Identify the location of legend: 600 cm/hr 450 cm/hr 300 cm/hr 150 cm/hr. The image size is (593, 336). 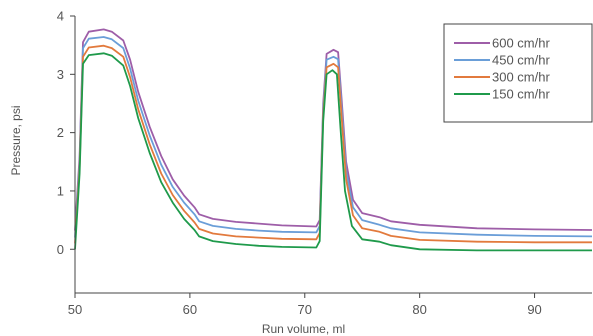
(518, 73).